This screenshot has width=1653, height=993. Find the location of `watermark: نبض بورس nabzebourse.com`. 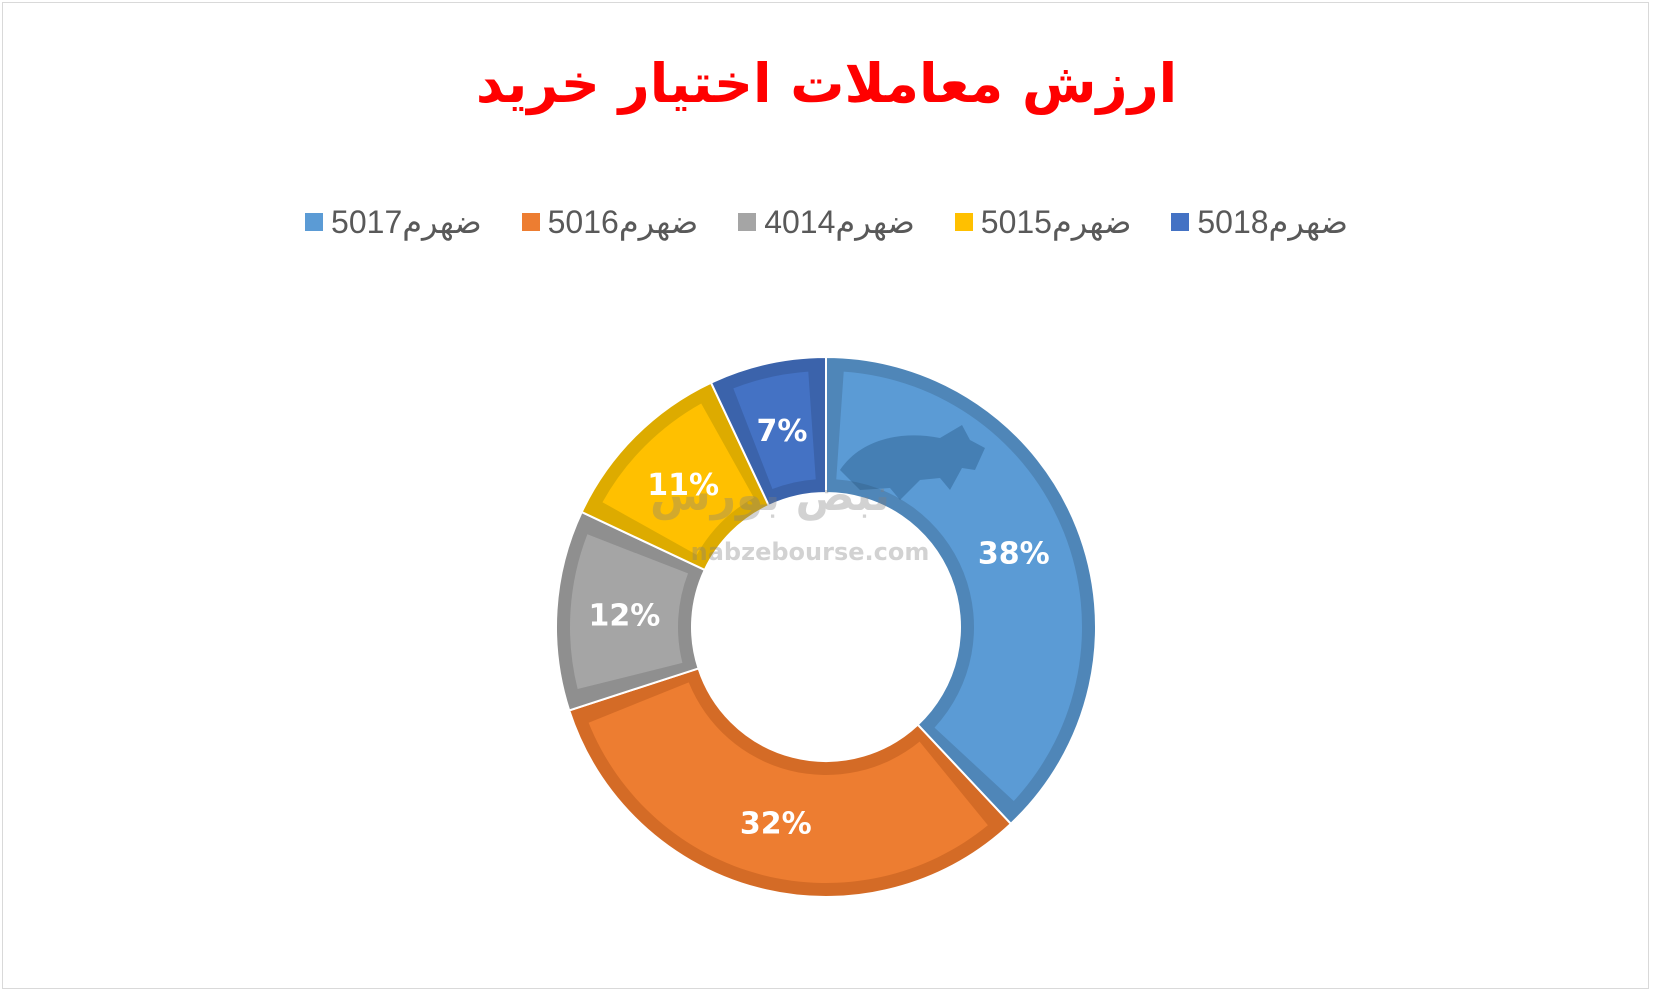

watermark: نبض بورس nabzebourse.com is located at coordinates (817, 495).